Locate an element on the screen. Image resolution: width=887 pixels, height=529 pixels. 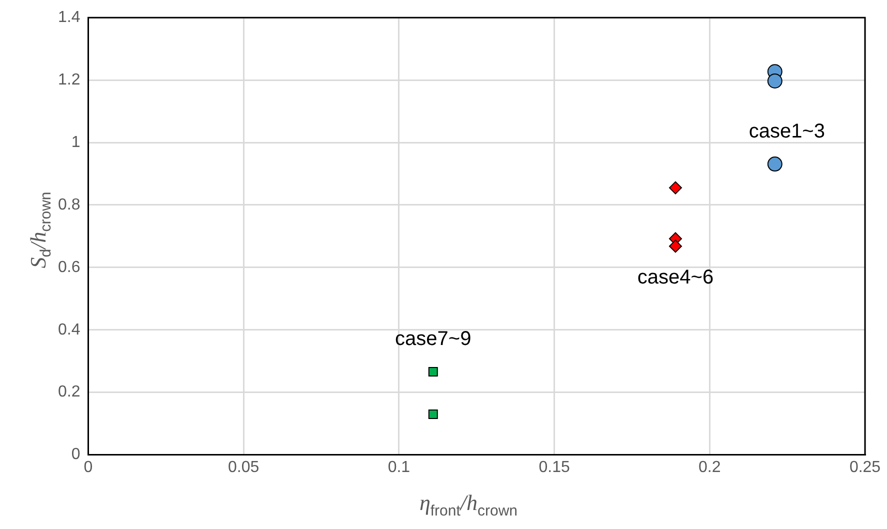
x-tick-label: 0 is located at coordinates (88, 467).